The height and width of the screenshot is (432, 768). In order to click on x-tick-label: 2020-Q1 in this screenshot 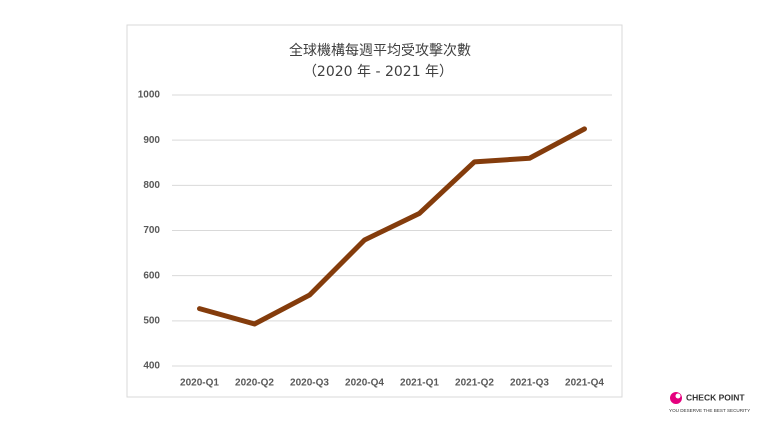, I will do `click(199, 383)`.